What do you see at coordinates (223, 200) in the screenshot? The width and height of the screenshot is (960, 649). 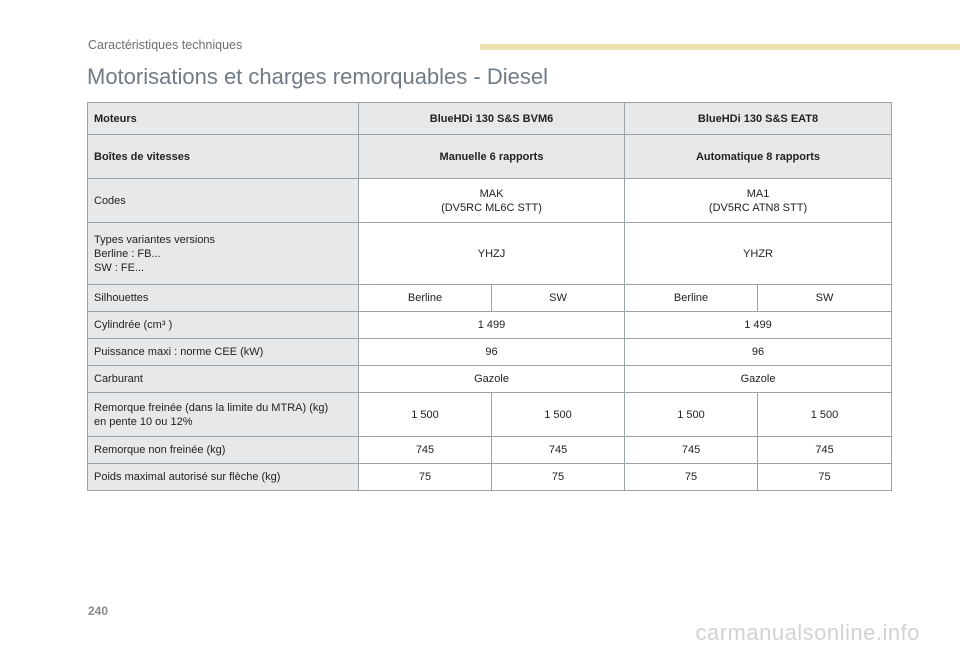 I see `codes-label: Codes` at bounding box center [223, 200].